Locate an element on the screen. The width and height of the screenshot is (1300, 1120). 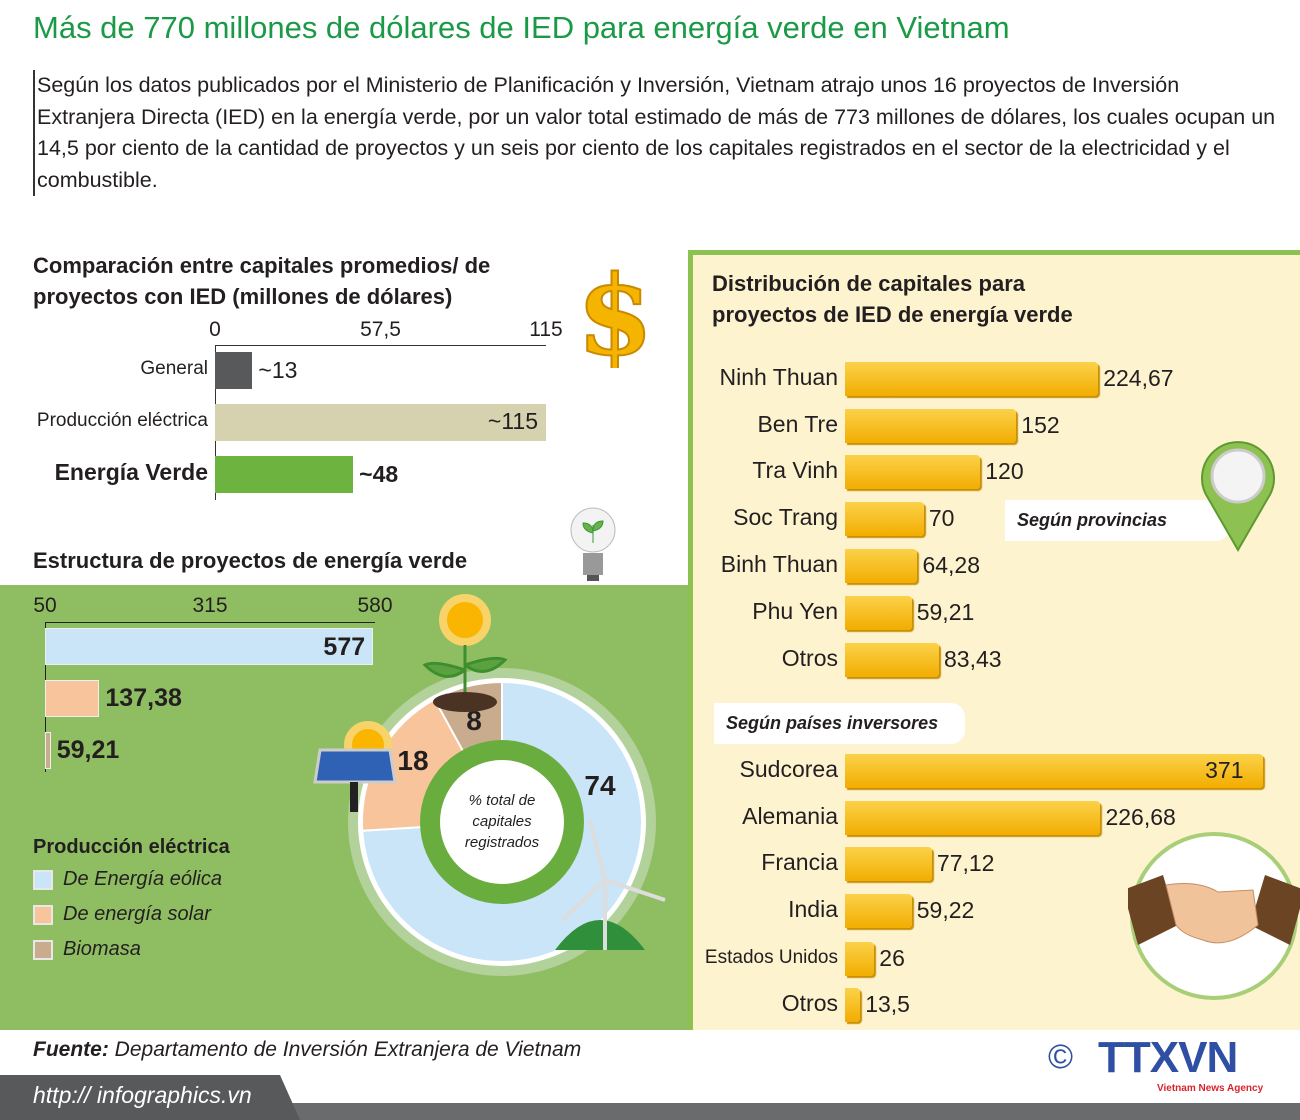
ttxvn-logo: TTXVN is located at coordinates (1168, 1057).